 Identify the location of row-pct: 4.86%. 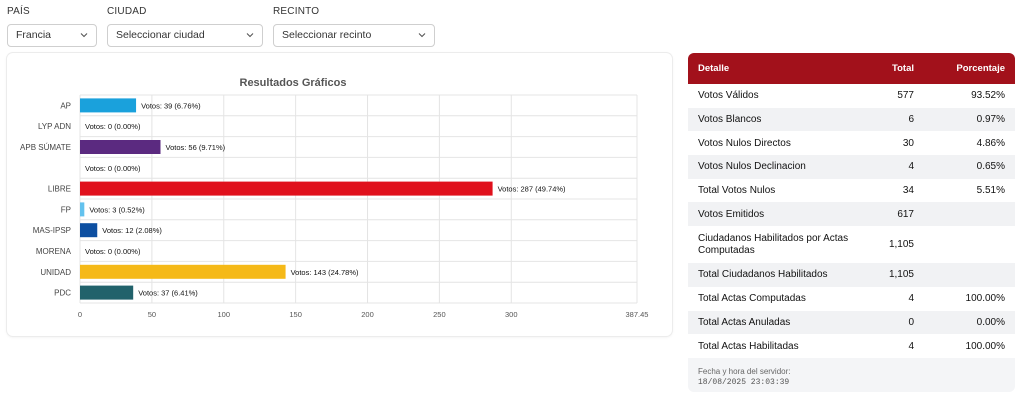
(990, 143).